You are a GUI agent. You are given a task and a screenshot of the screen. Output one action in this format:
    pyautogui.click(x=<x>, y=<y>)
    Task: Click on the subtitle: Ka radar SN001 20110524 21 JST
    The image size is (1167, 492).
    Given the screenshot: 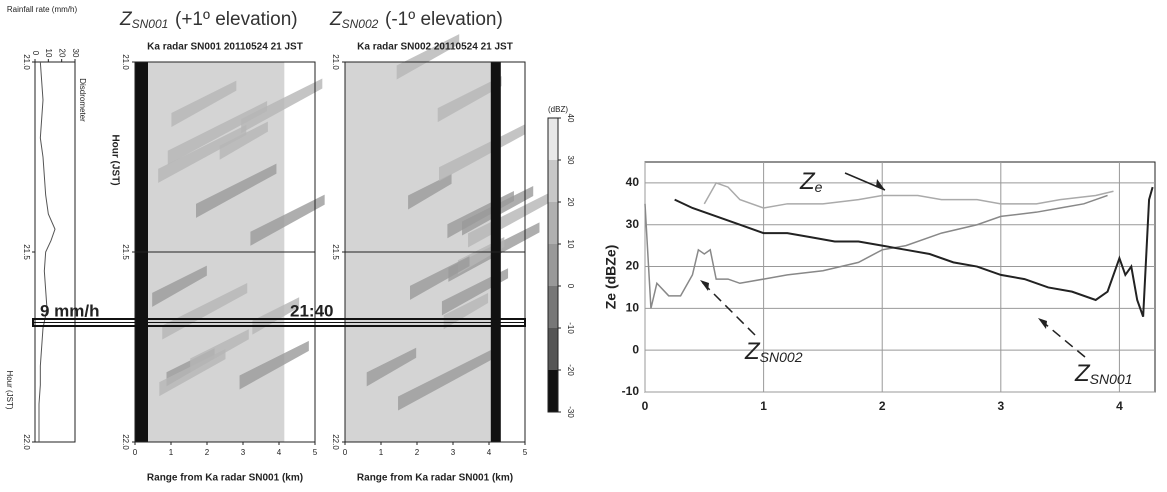 What is the action you would take?
    pyautogui.click(x=225, y=47)
    